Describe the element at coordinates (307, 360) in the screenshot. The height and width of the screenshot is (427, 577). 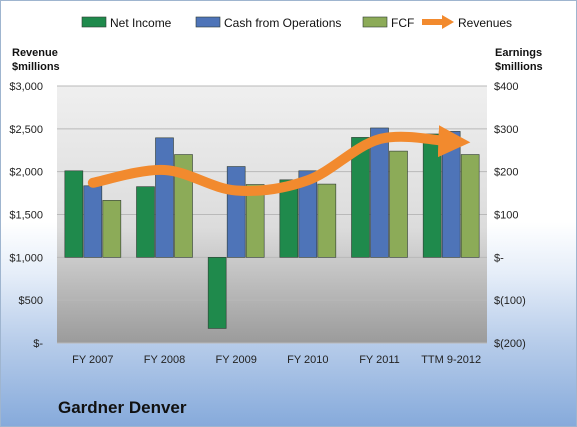
I see `x-tick-label: FY 2010` at that location.